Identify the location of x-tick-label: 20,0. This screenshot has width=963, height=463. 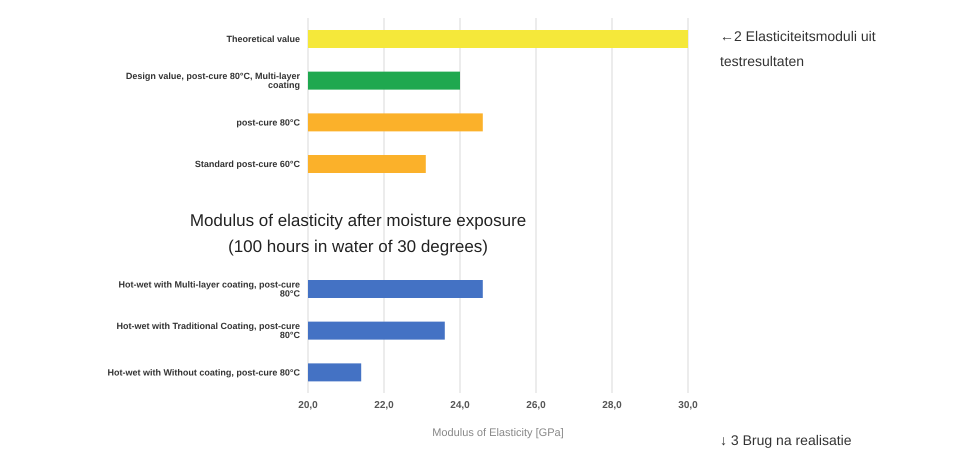
(308, 406).